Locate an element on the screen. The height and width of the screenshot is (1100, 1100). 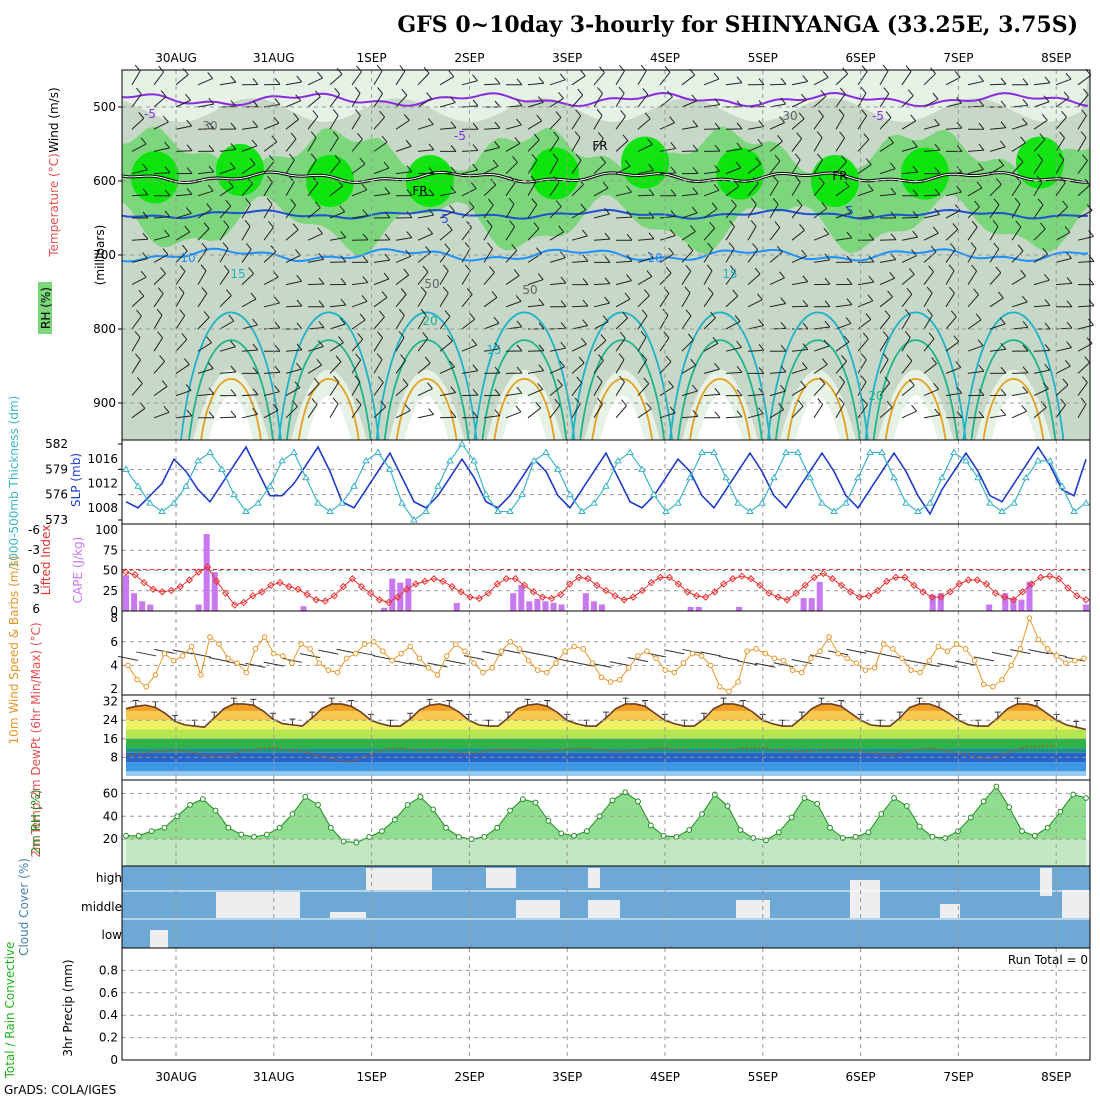
rh-saturated-cell is located at coordinates (430, 181).